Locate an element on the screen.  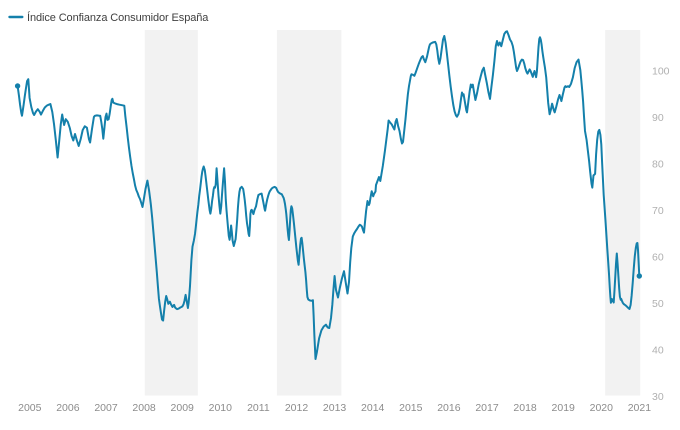
svg-text: 2010 is located at coordinates (221, 408).